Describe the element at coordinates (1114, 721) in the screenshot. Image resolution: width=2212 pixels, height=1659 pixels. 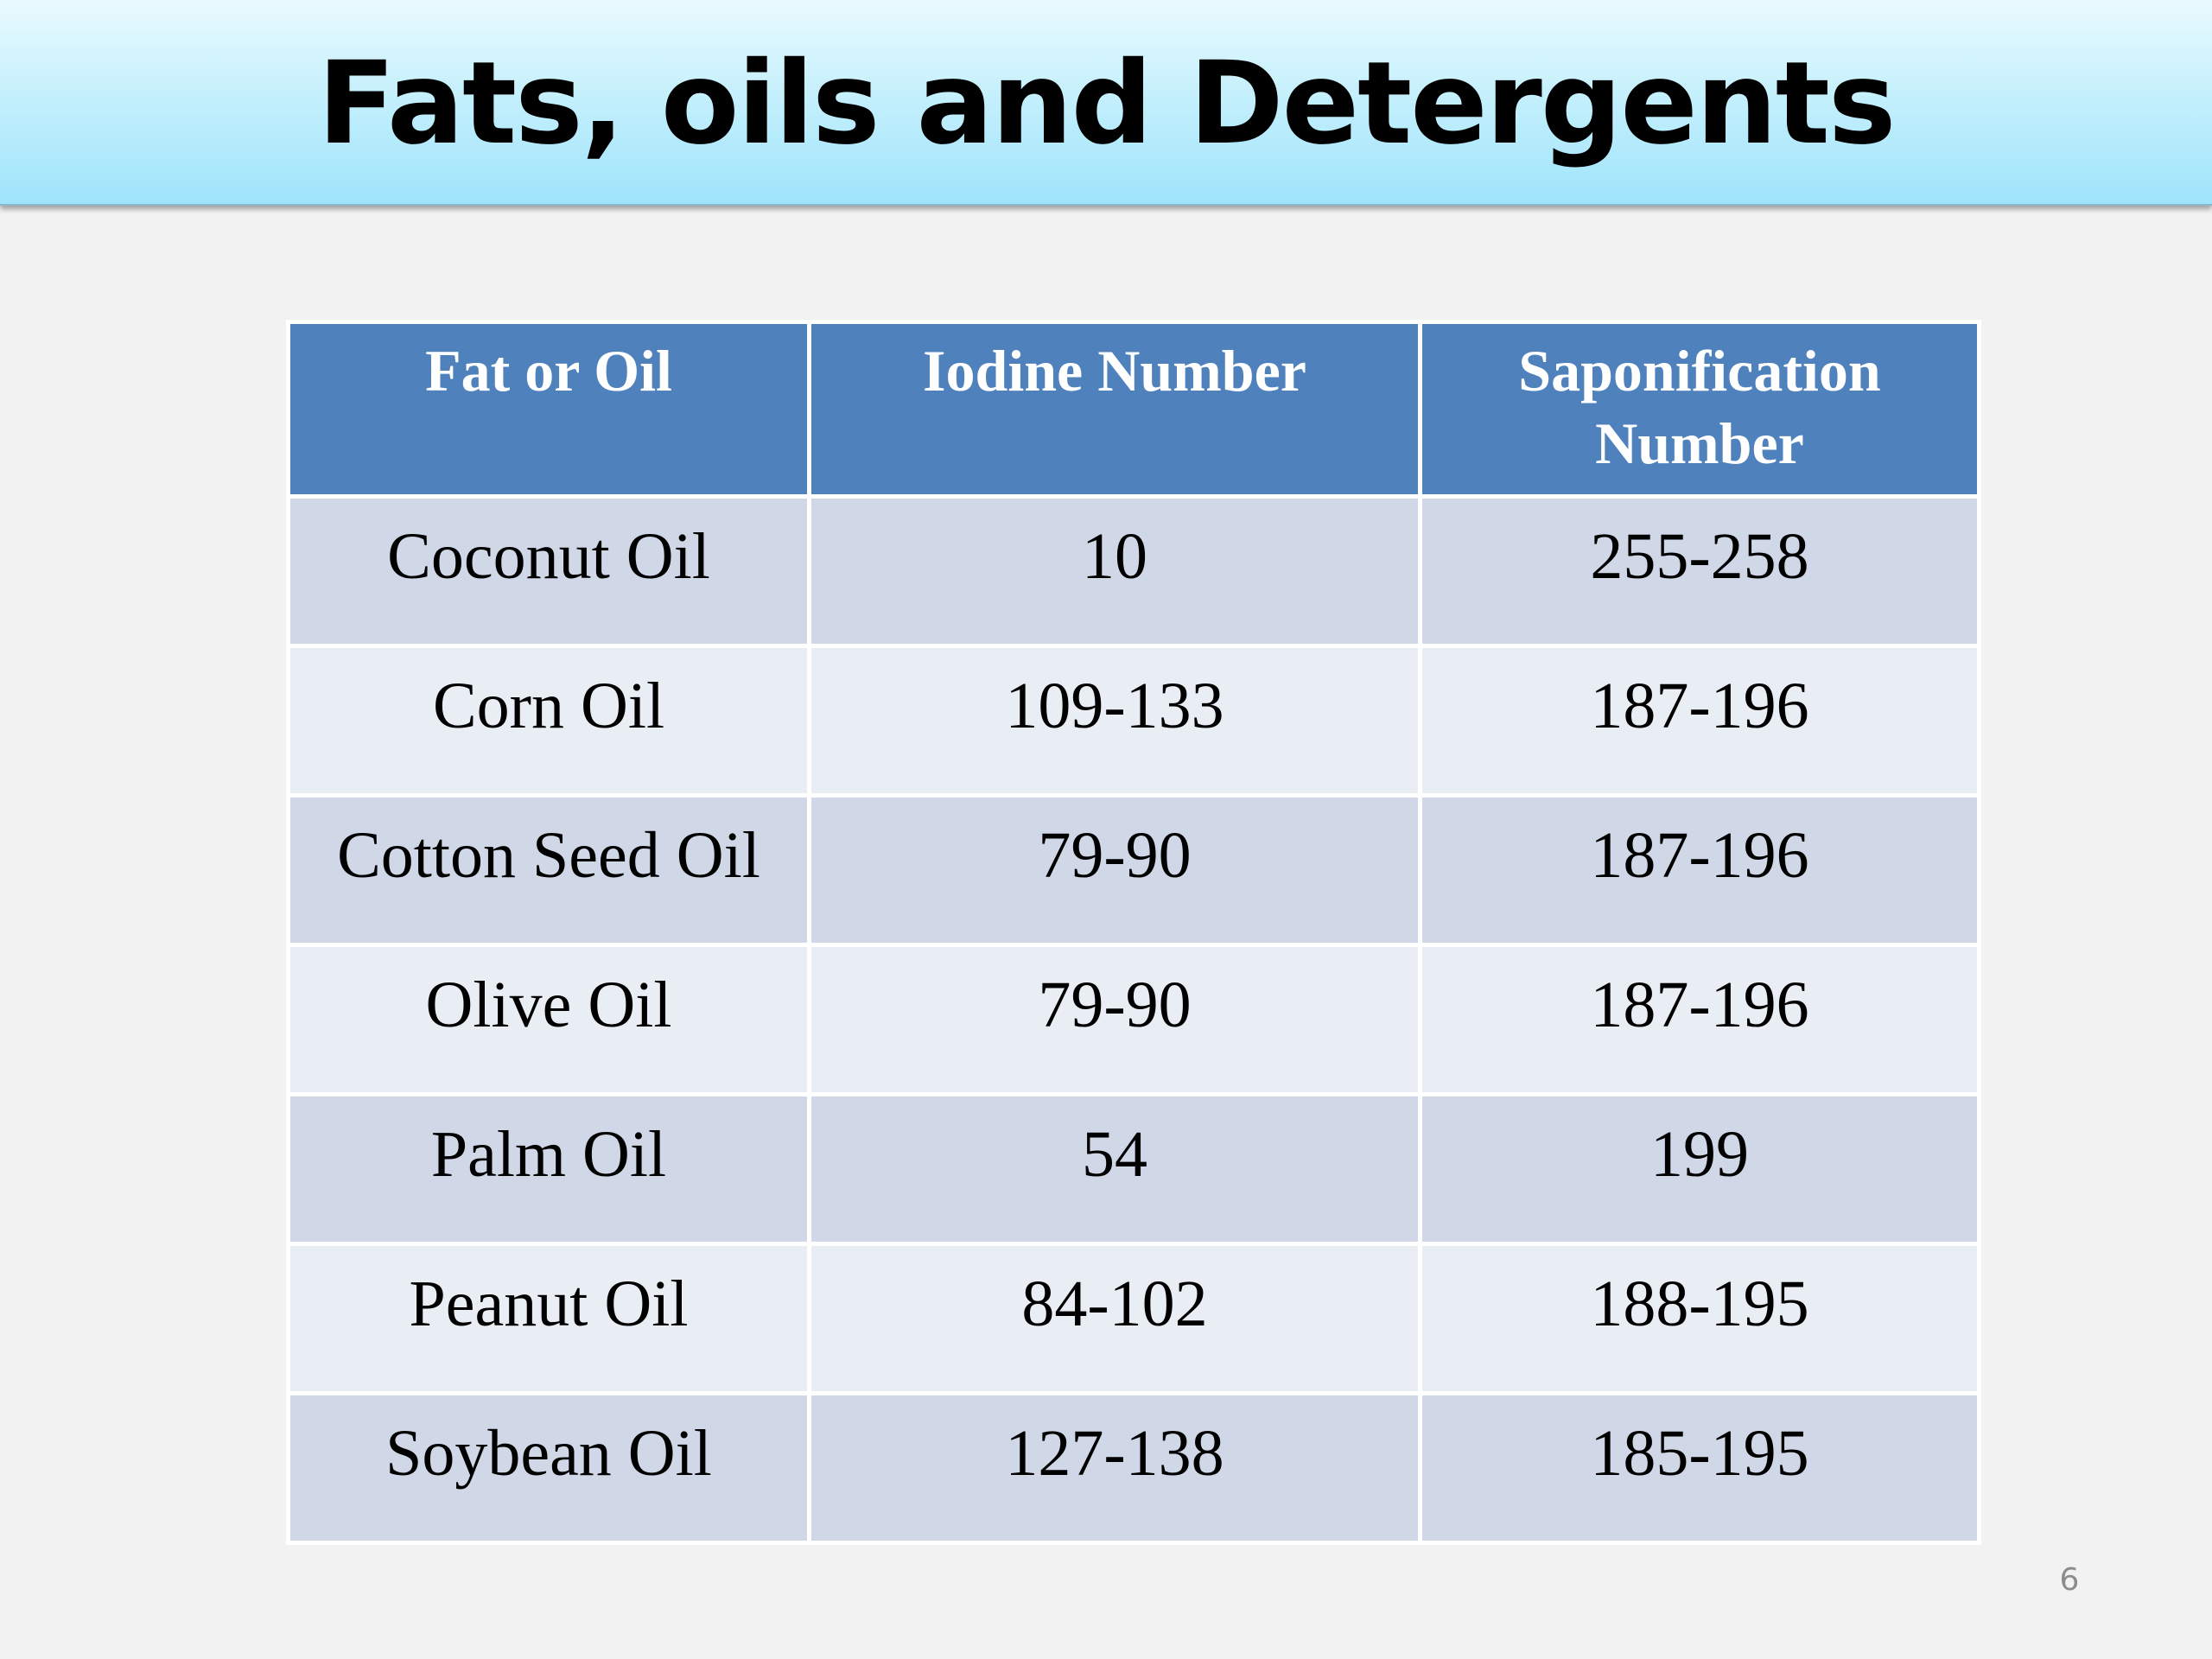
I see `table-cell: 109-133` at that location.